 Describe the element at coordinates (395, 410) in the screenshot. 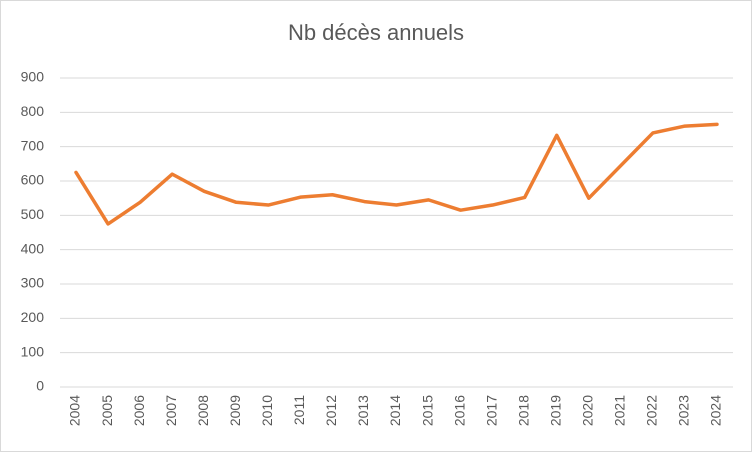

I see `x-tick-label: 2014` at that location.